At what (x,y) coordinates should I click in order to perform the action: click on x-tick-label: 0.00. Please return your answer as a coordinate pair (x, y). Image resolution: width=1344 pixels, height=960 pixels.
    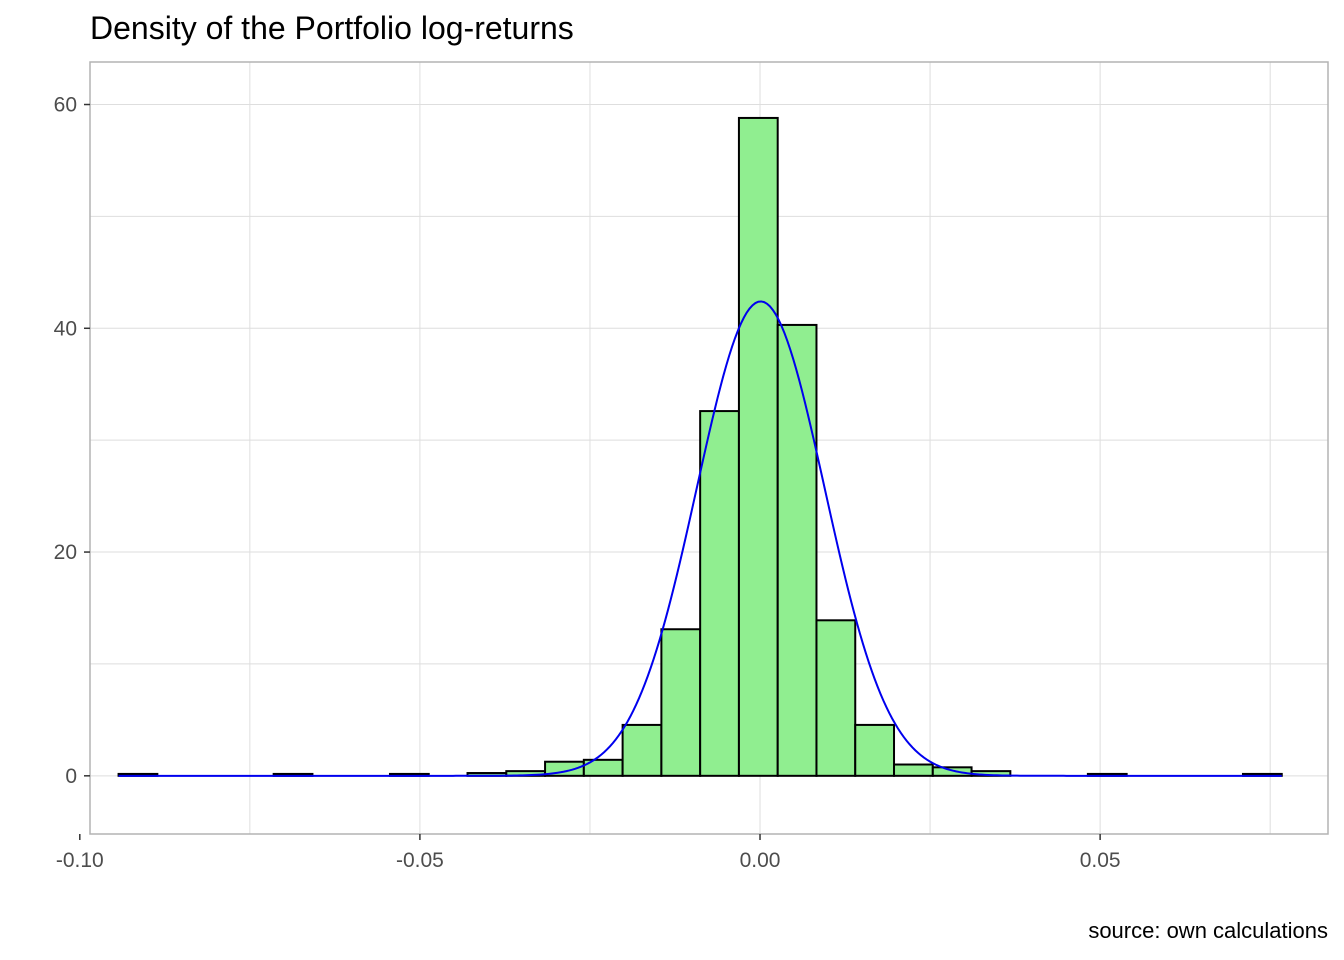
    Looking at the image, I should click on (760, 860).